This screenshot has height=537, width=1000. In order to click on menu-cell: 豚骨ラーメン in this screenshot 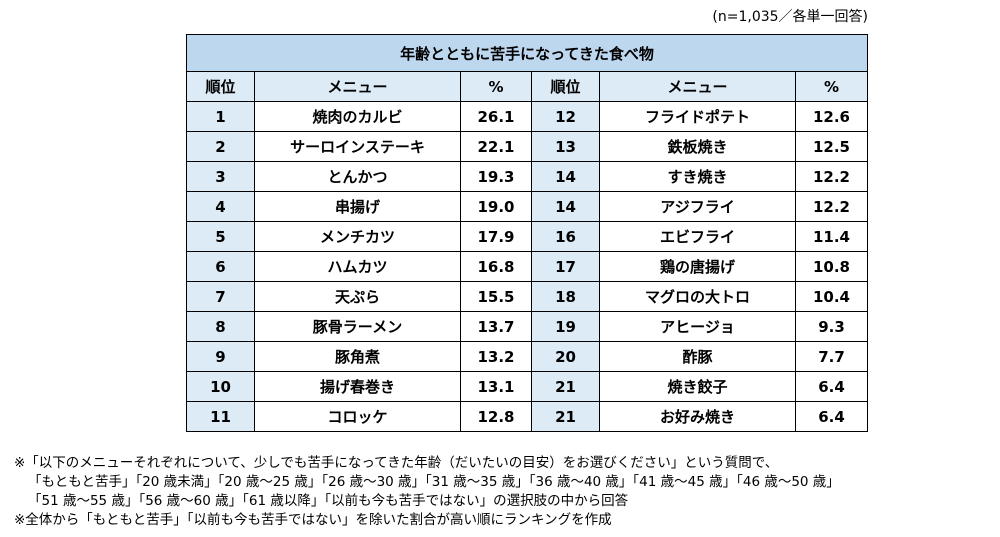, I will do `click(357, 326)`.